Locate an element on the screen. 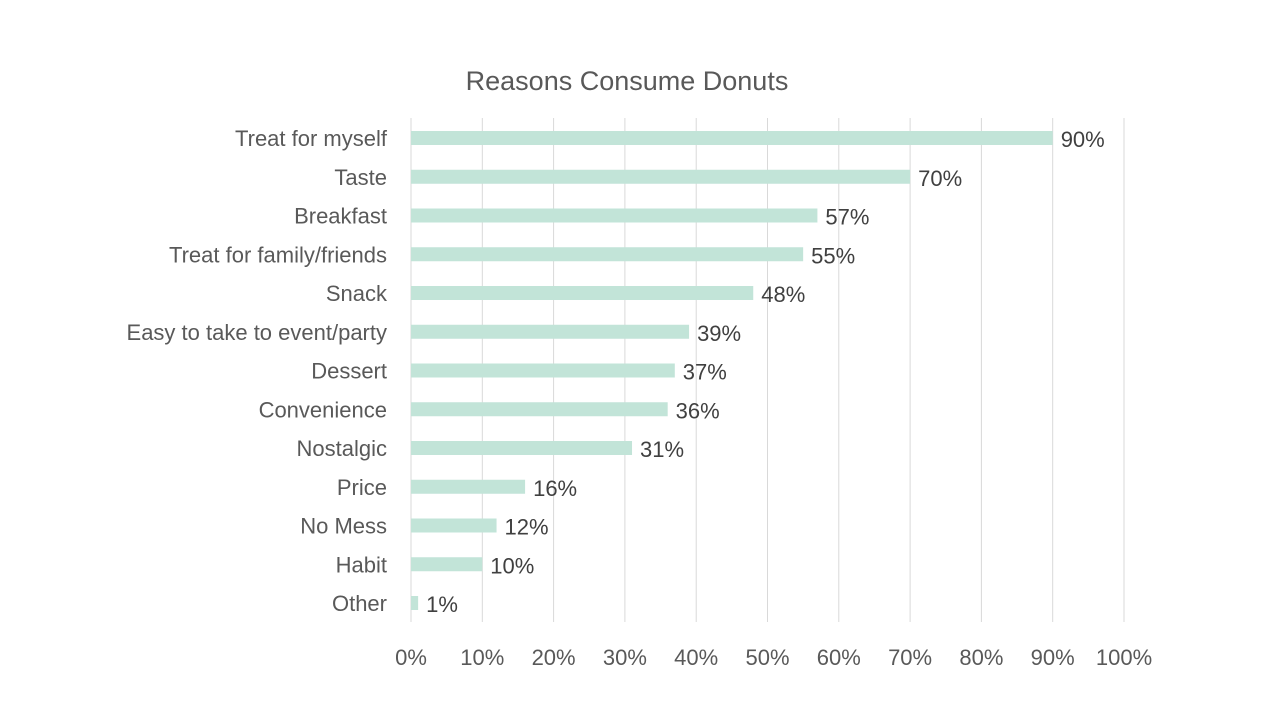 This screenshot has width=1280, height=720. category-label: Snack is located at coordinates (357, 293).